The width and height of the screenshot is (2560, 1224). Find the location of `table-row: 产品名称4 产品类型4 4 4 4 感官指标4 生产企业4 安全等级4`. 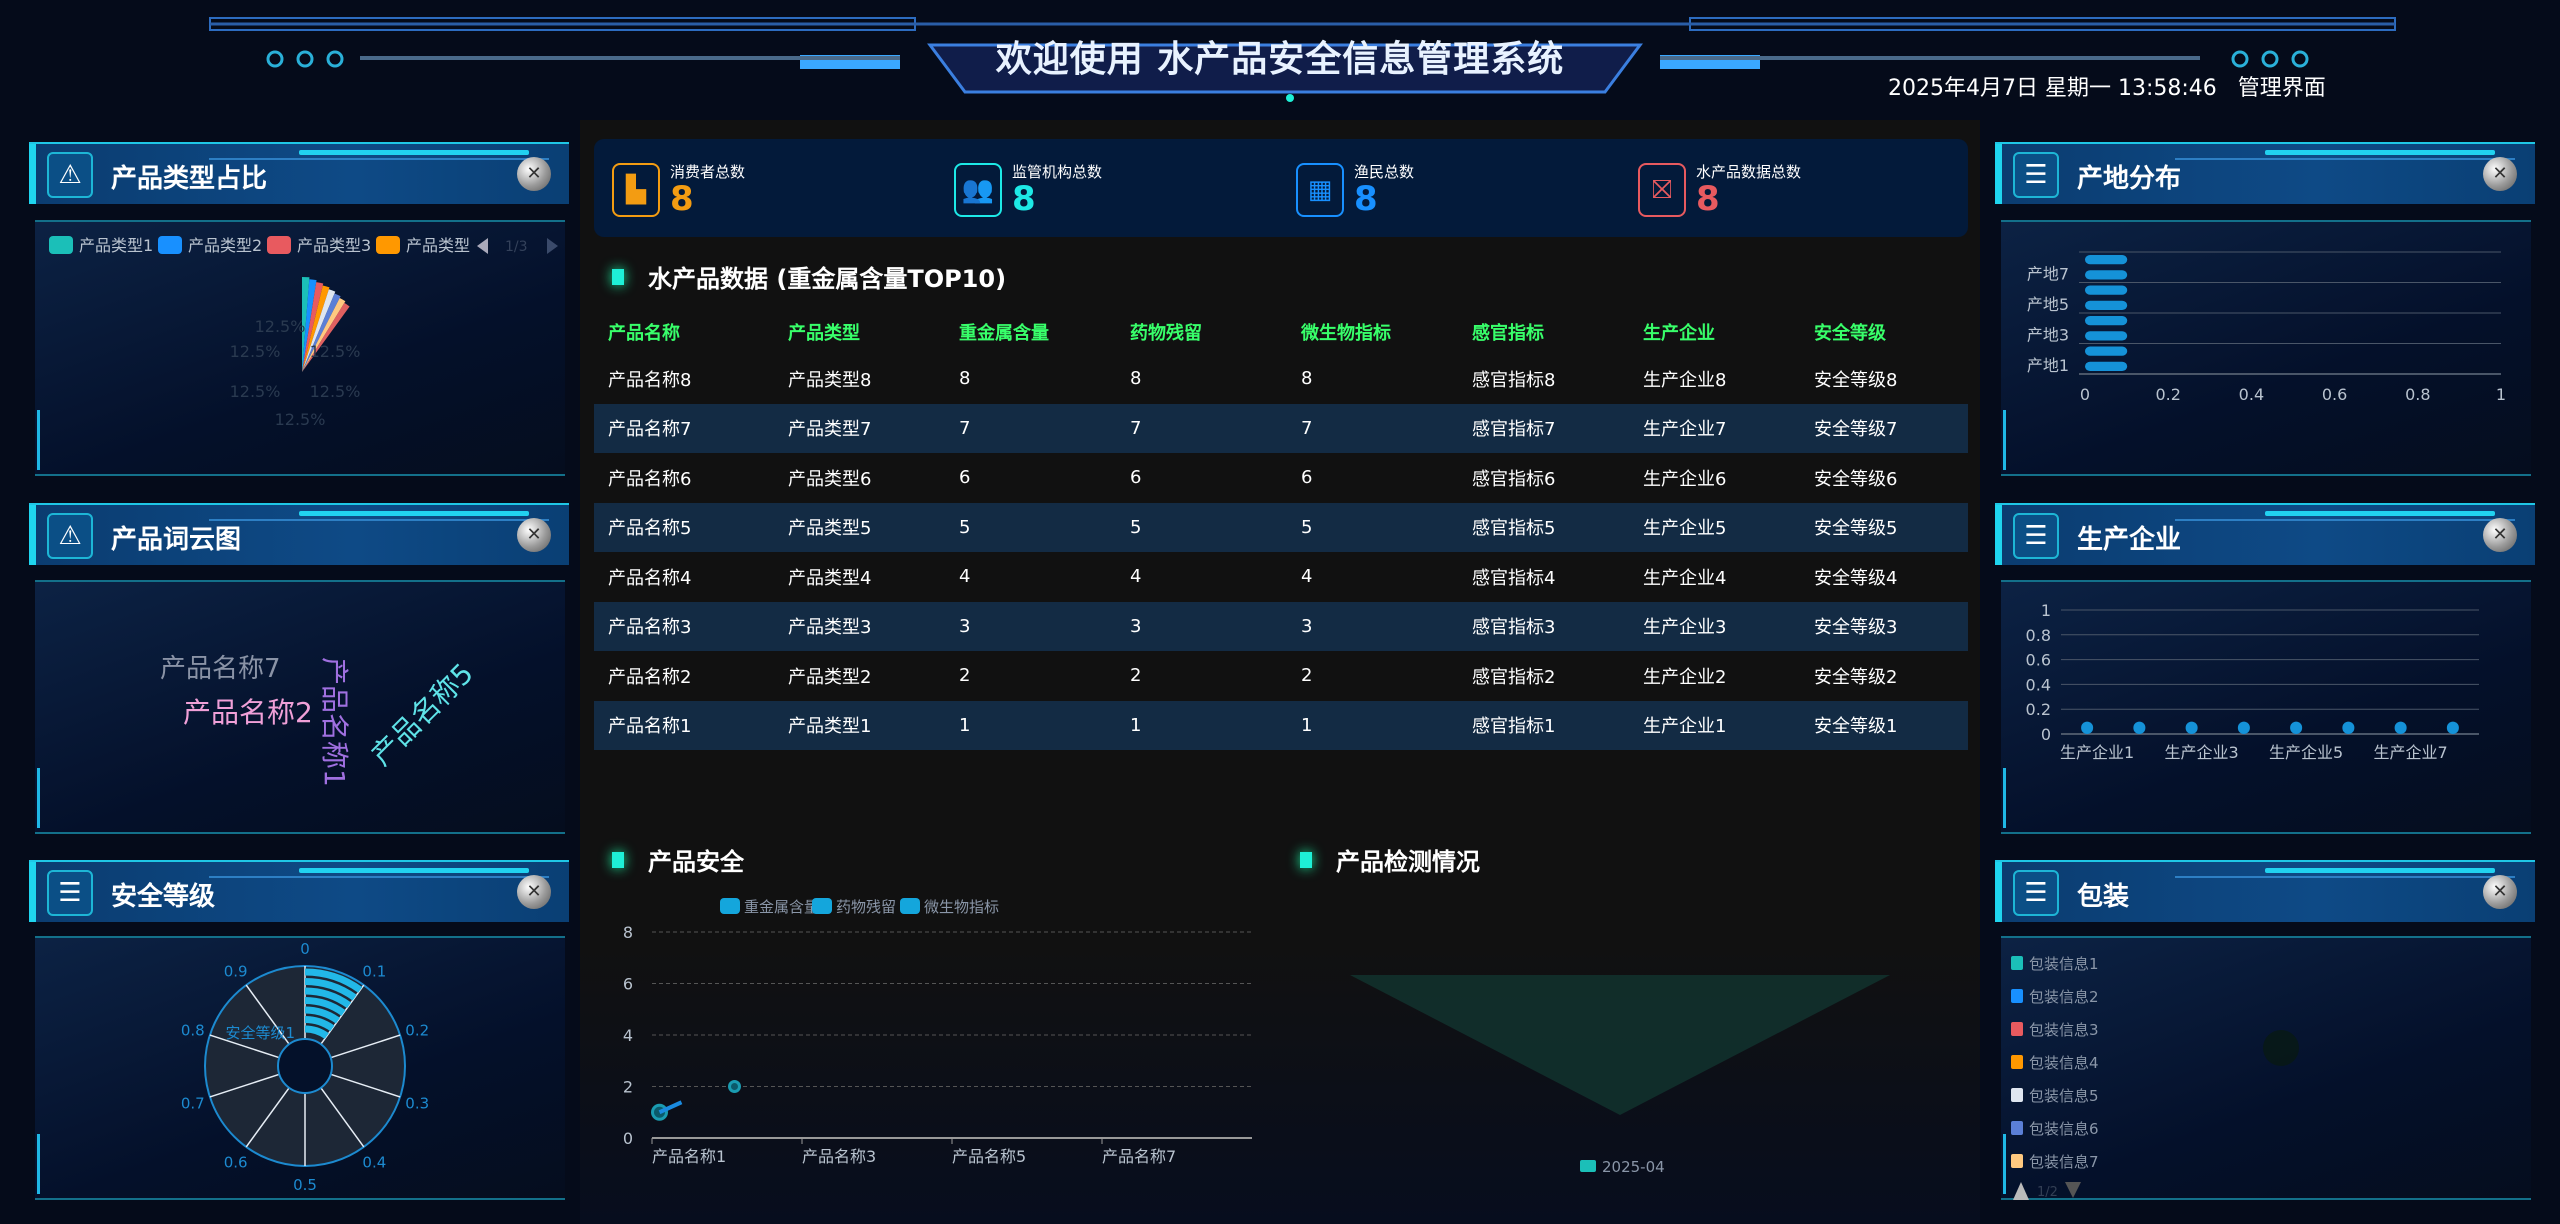

table-row: 产品名称4 产品类型4 4 4 4 感官指标4 生产企业4 安全等级4 is located at coordinates (1281, 577).